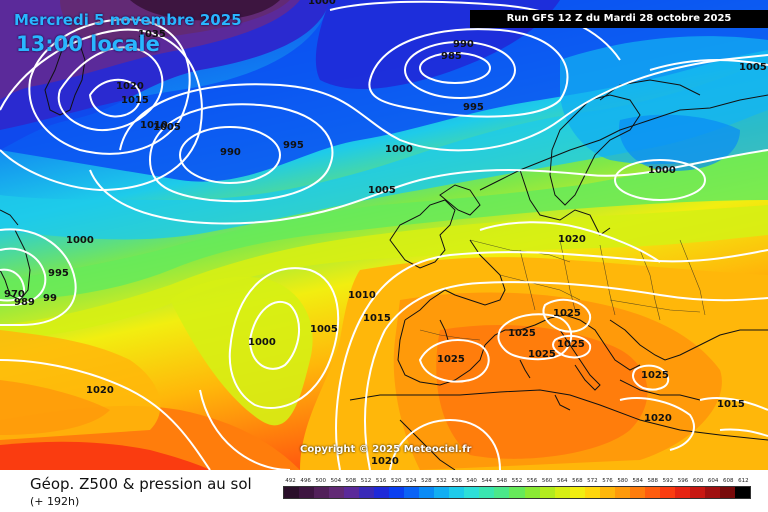 The image size is (768, 512). I want to click on scale-tick-label: 512, so click(366, 481).